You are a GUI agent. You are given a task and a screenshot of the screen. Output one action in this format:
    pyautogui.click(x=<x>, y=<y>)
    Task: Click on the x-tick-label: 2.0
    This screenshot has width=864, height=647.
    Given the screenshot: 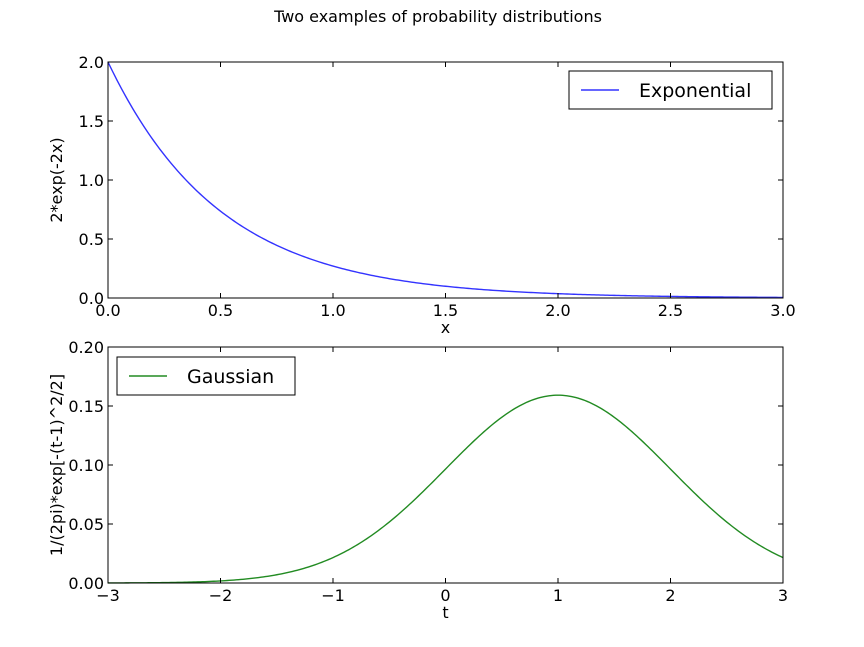 What is the action you would take?
    pyautogui.click(x=557, y=310)
    